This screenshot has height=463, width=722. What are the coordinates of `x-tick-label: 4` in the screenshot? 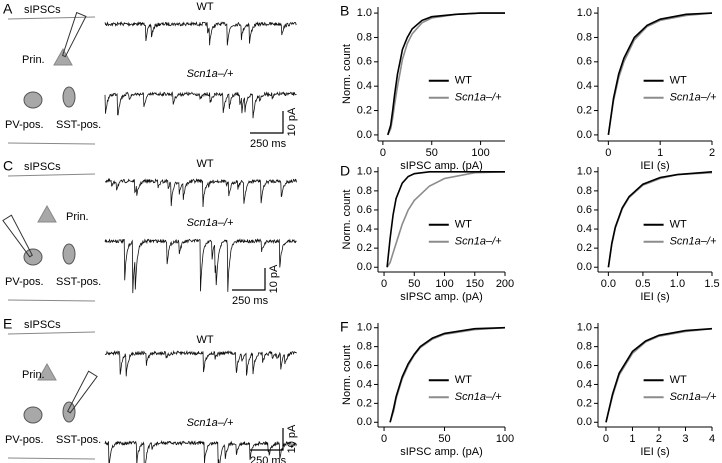 It's located at (712, 439).